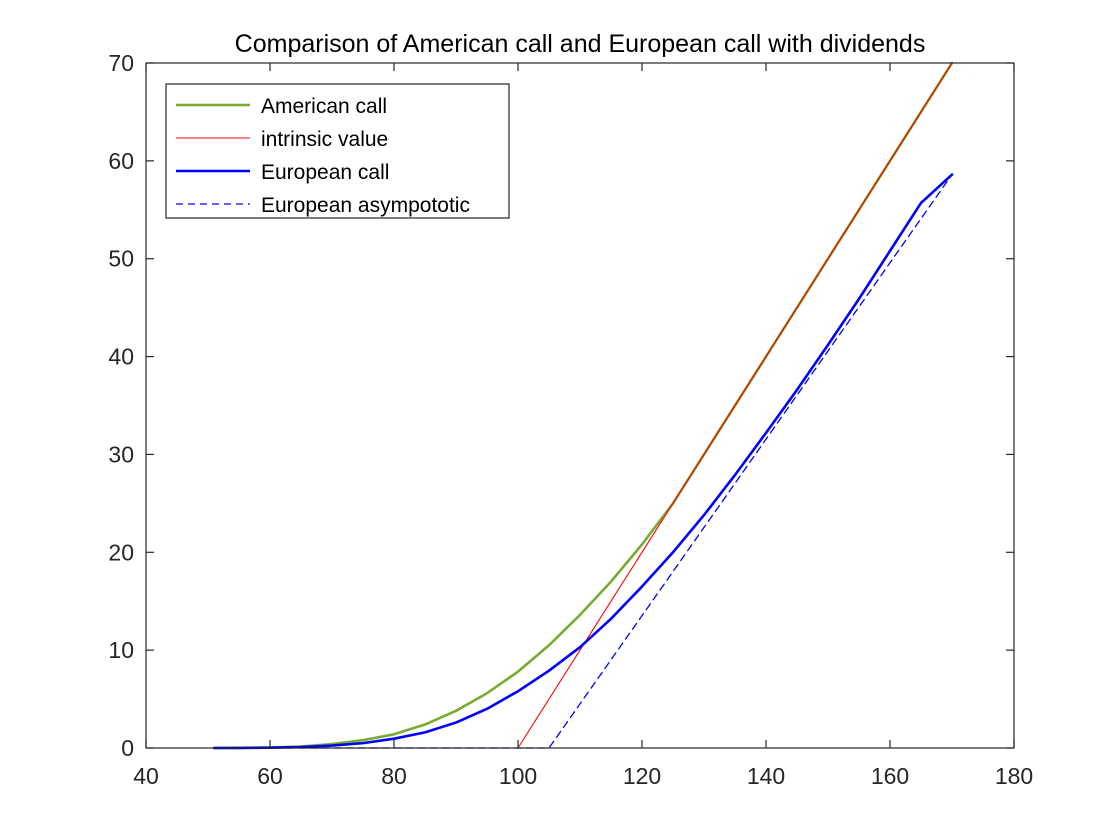 The image size is (1120, 840). Describe the element at coordinates (766, 776) in the screenshot. I see `x-tick-label: 140` at that location.